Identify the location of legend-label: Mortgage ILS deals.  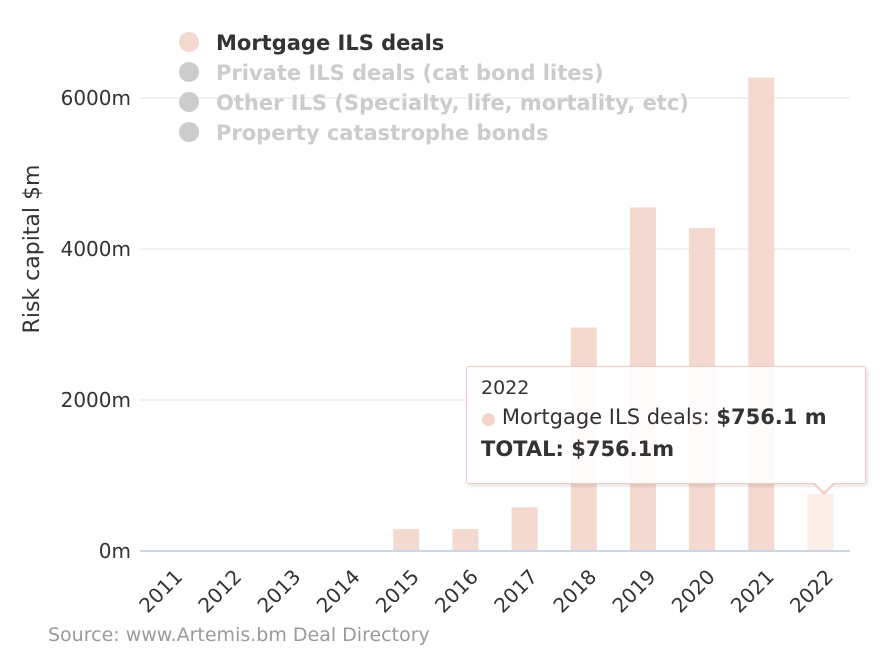
(330, 43).